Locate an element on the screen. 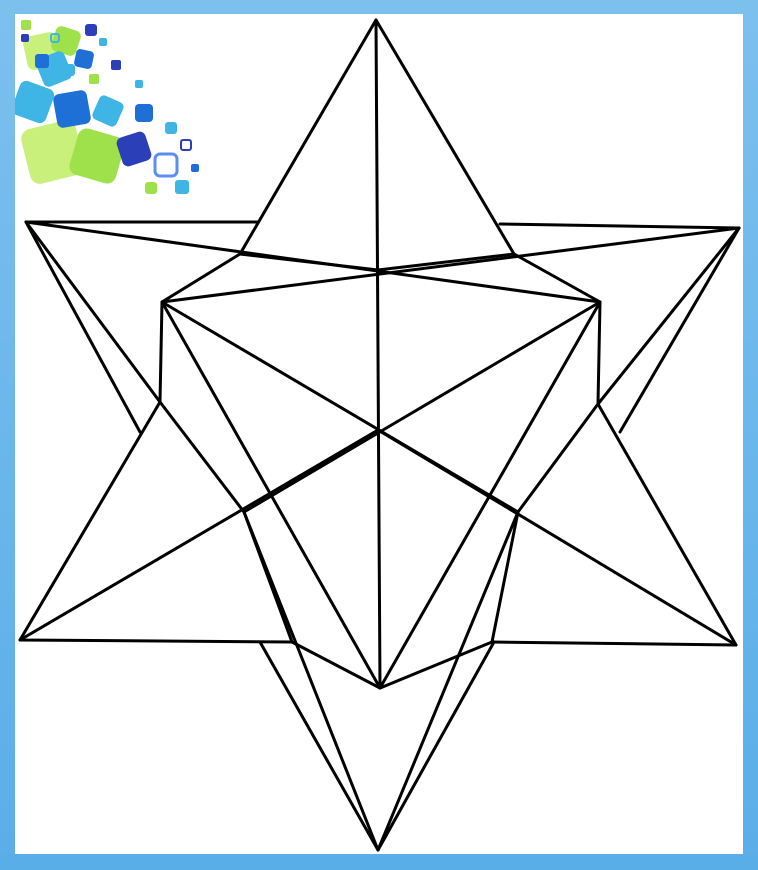 This screenshot has height=870, width=758. lower-left-spike is located at coordinates (156, 522).